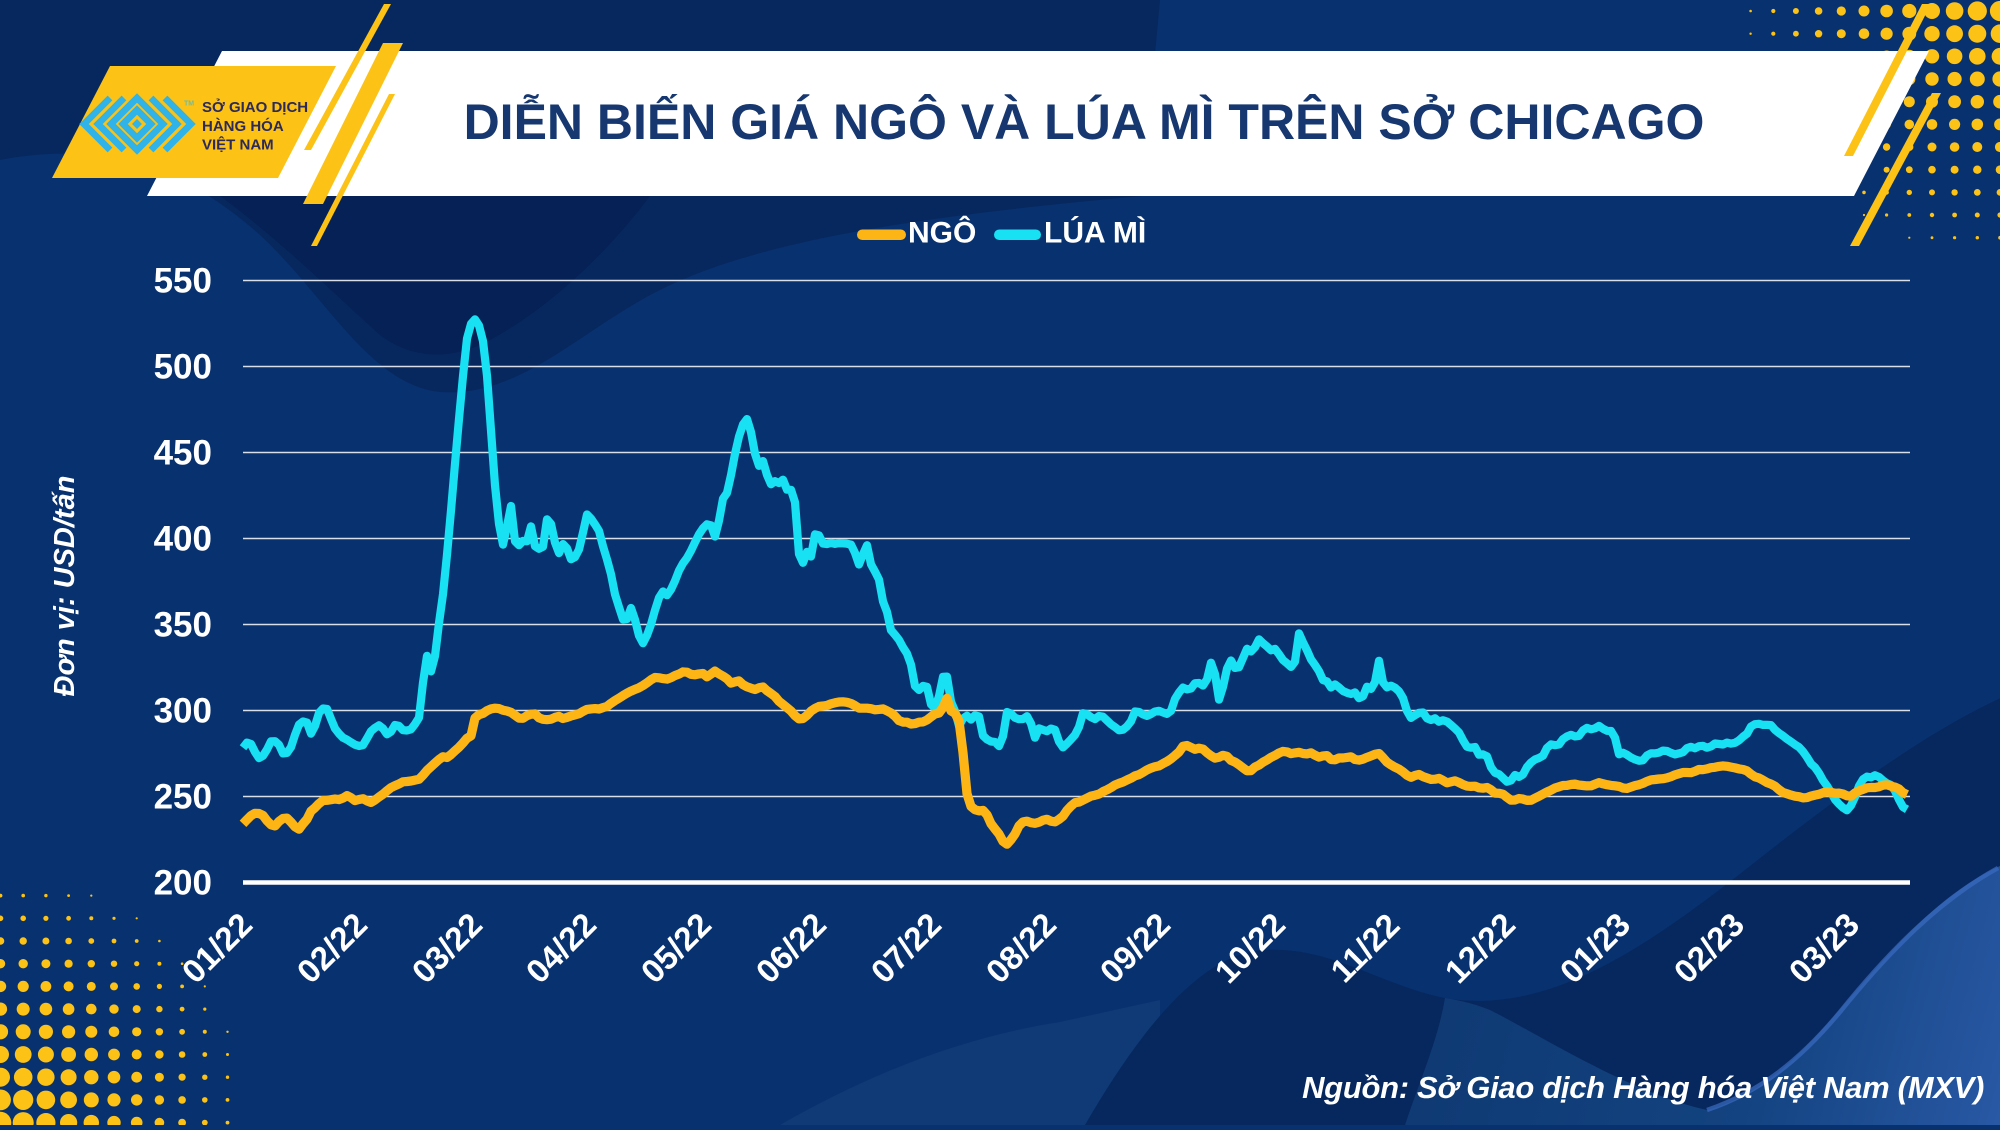 Image resolution: width=2000 pixels, height=1130 pixels. I want to click on svg-text: 350, so click(183, 625).